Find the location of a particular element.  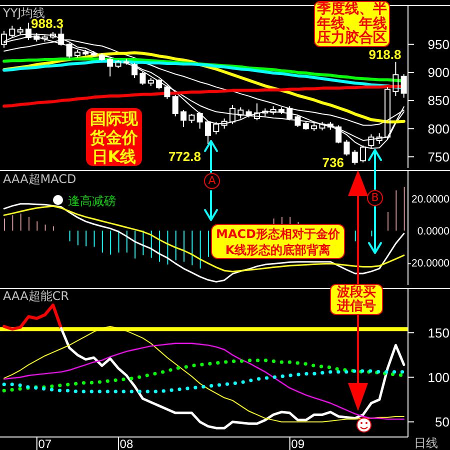

annotation: 772.8 is located at coordinates (184, 156).